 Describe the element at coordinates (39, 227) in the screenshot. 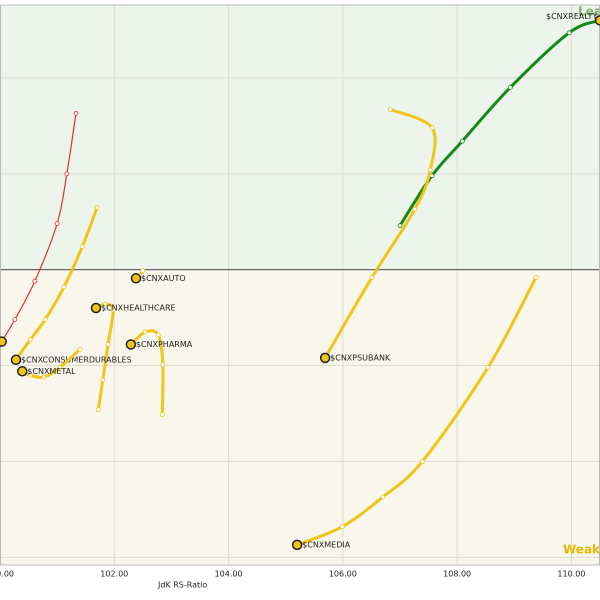

I see `trail` at that location.